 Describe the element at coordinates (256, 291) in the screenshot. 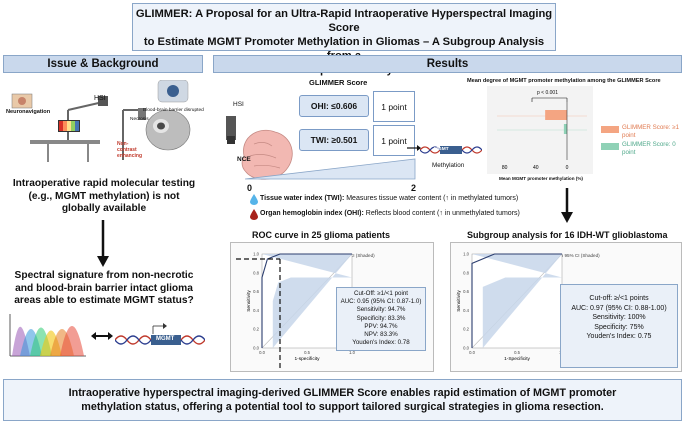

I see `roc1-y-tick: 0.6` at that location.